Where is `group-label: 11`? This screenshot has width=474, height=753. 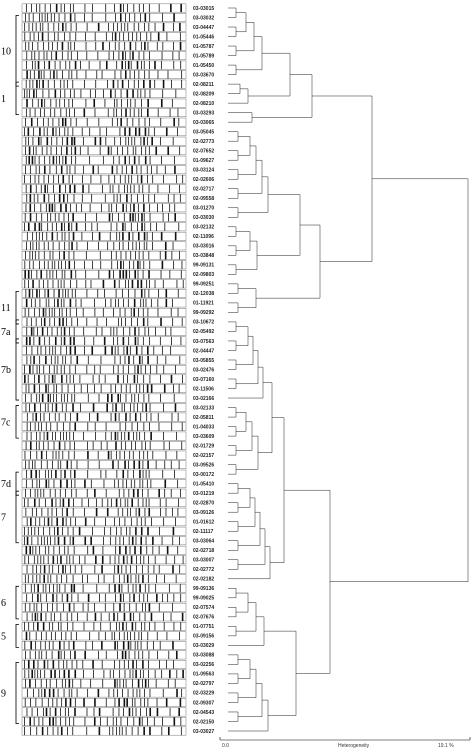
group-label: 11 is located at coordinates (6, 308).